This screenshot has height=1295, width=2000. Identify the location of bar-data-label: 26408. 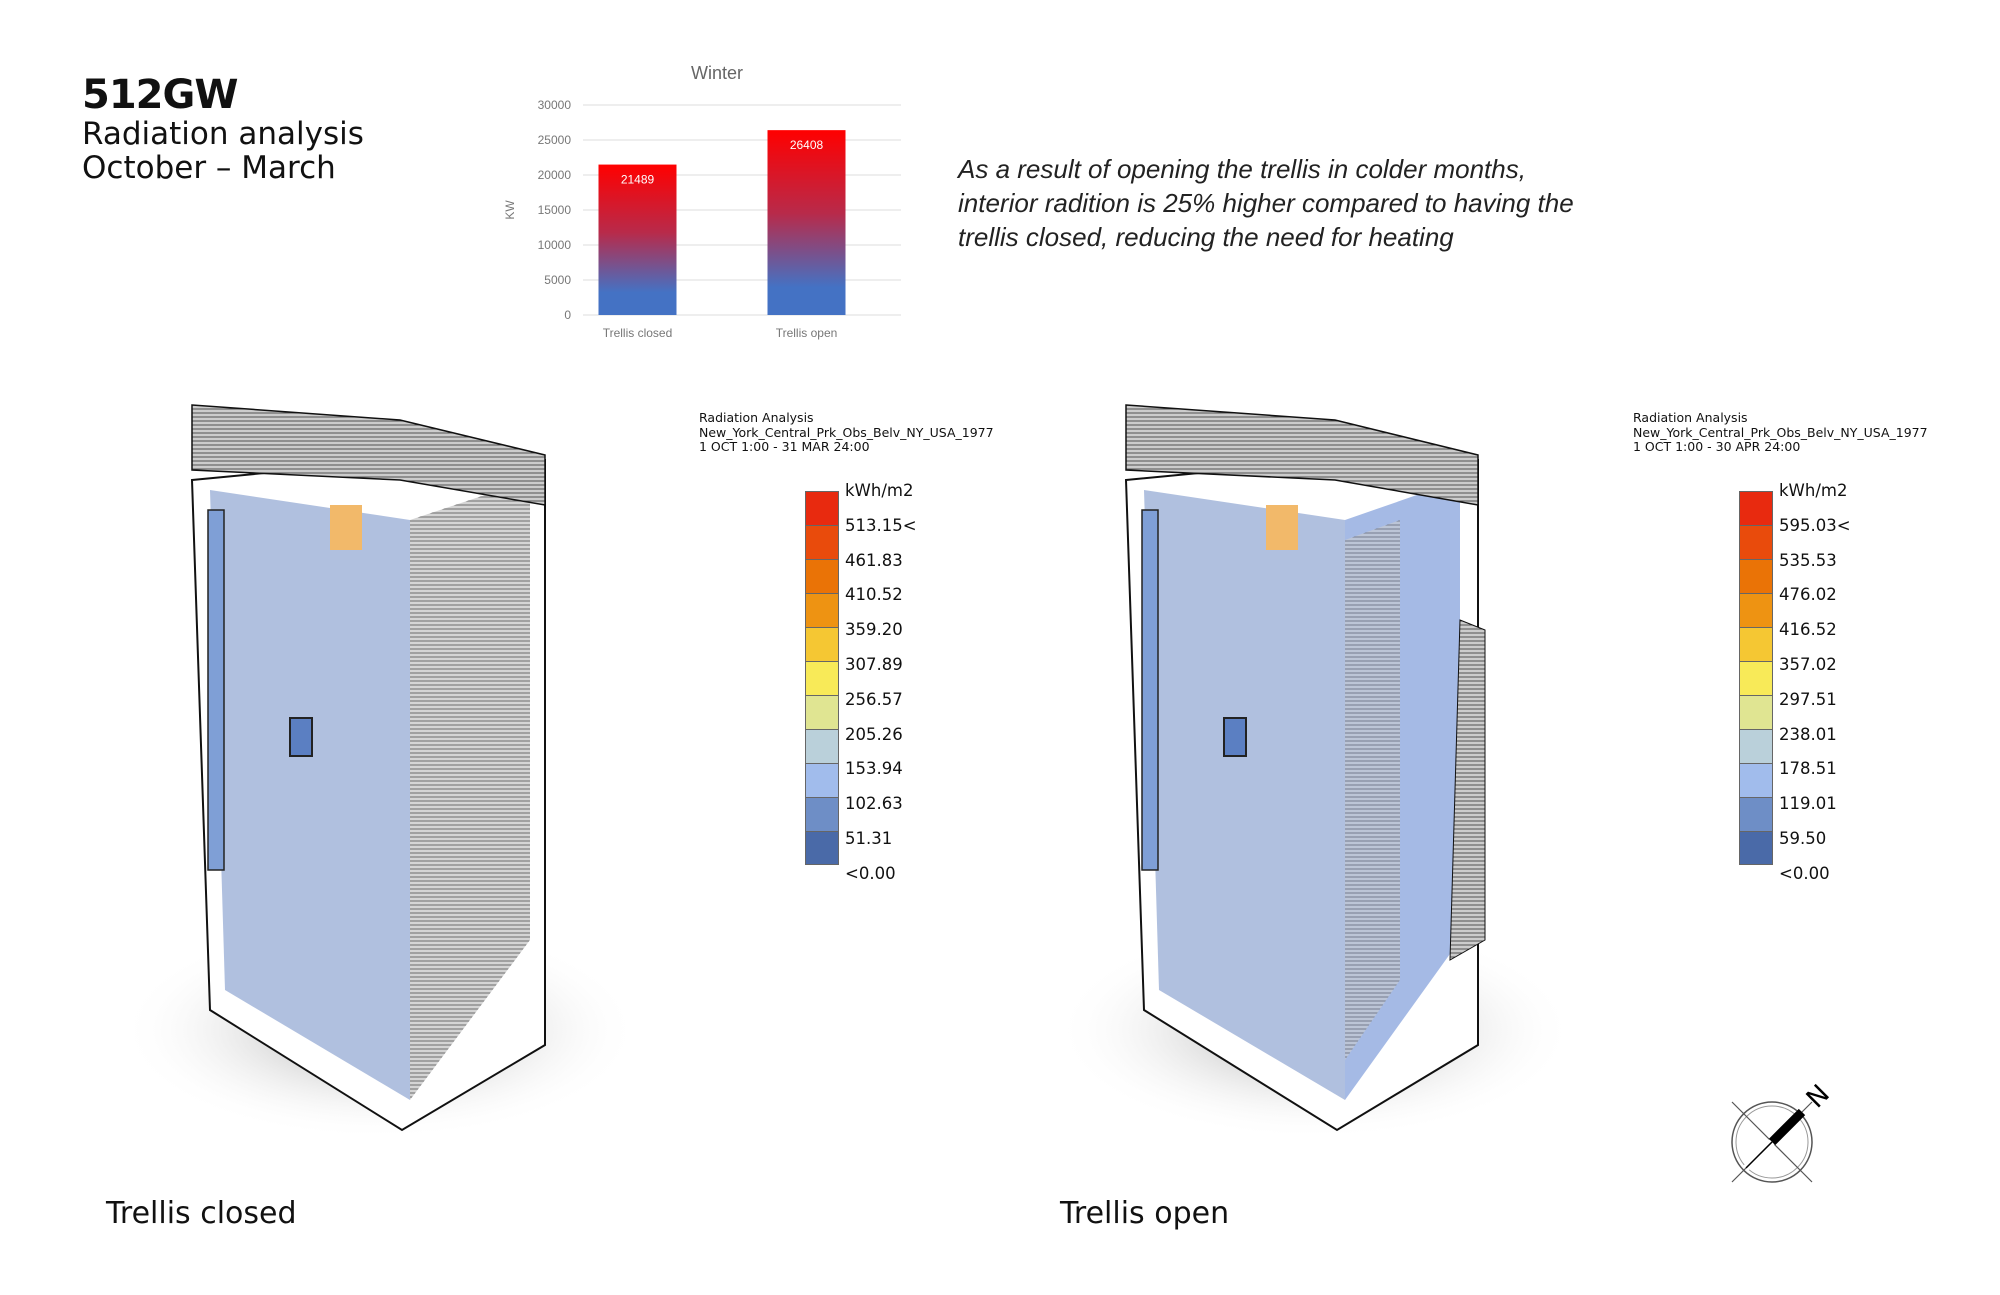
(807, 145).